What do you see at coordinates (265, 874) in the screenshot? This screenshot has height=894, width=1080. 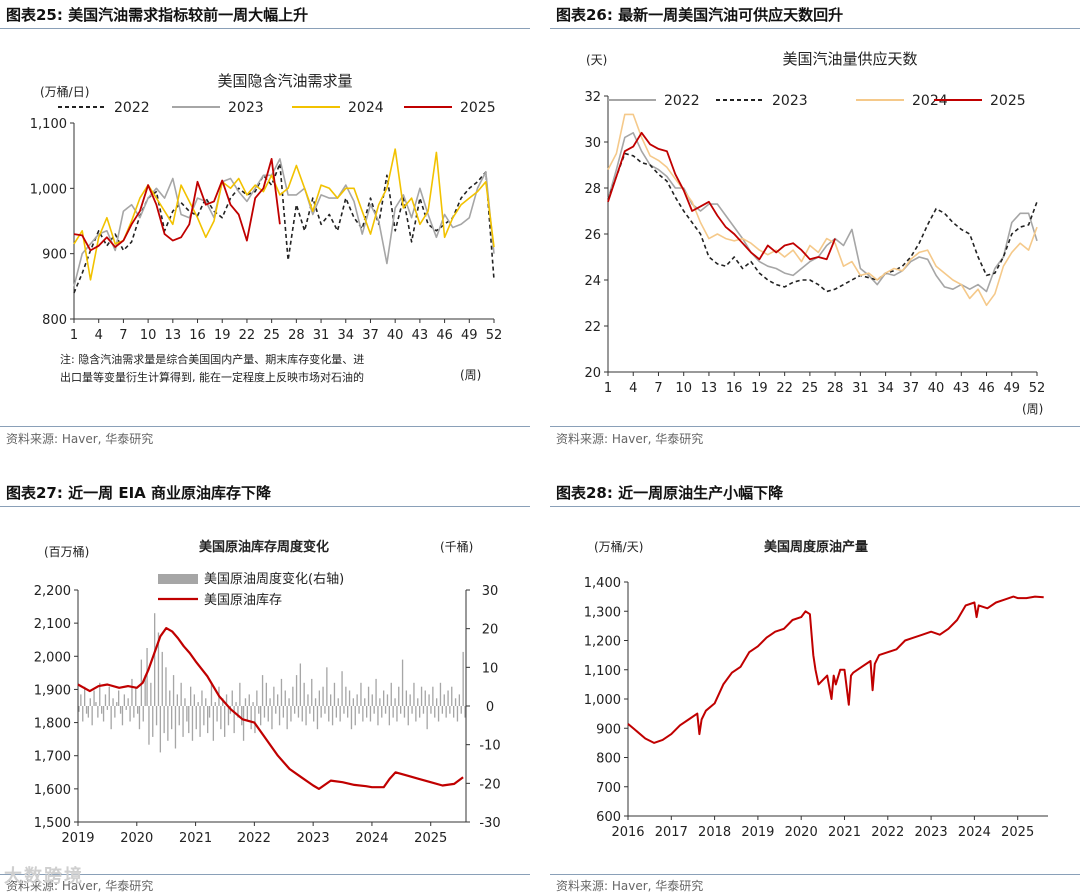 I see `footer-divider` at bounding box center [265, 874].